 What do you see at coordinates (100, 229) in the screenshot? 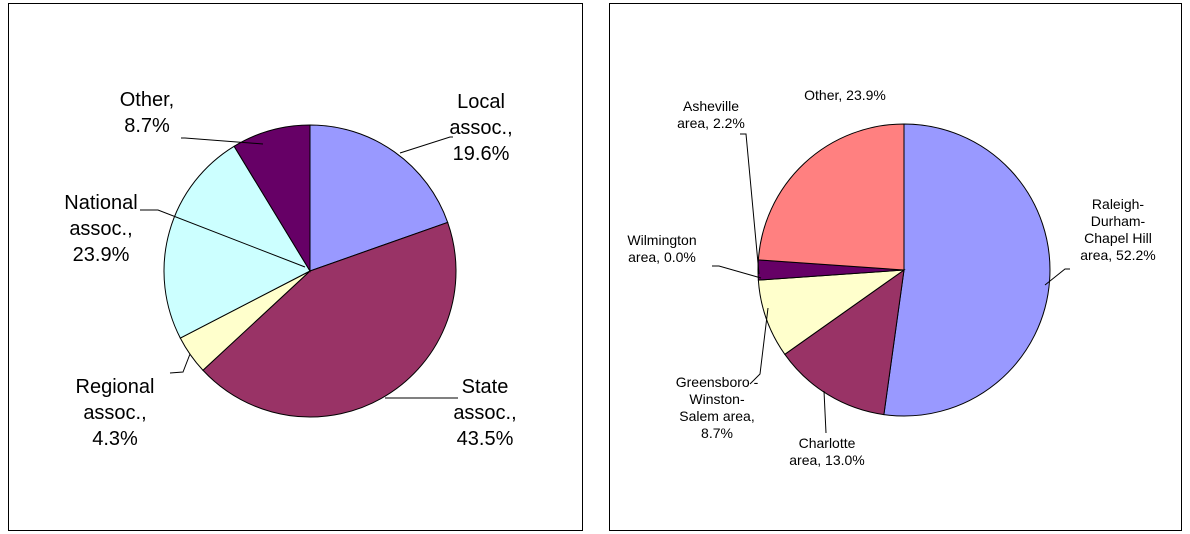
I see `slice-label-3: National assoc., 23.9%` at bounding box center [100, 229].